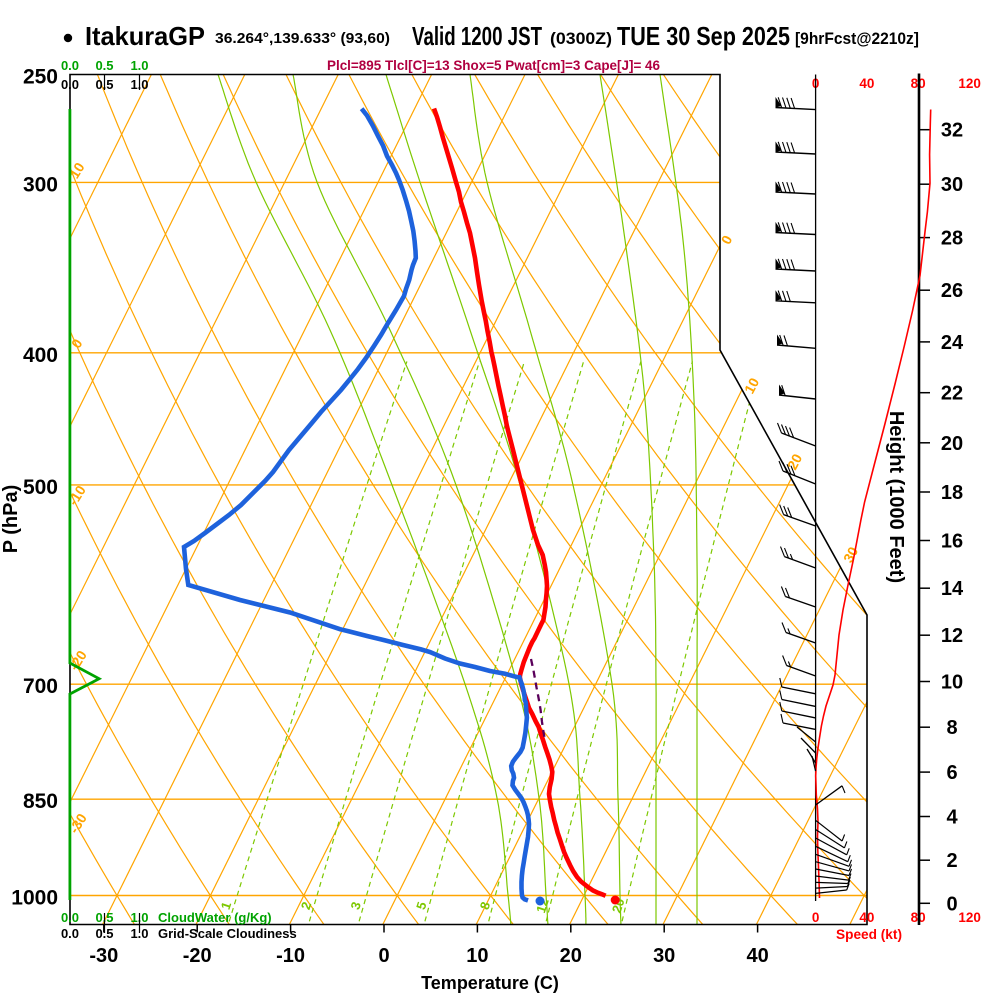  What do you see at coordinates (952, 291) in the screenshot?
I see `svg-text: 26` at bounding box center [952, 291].